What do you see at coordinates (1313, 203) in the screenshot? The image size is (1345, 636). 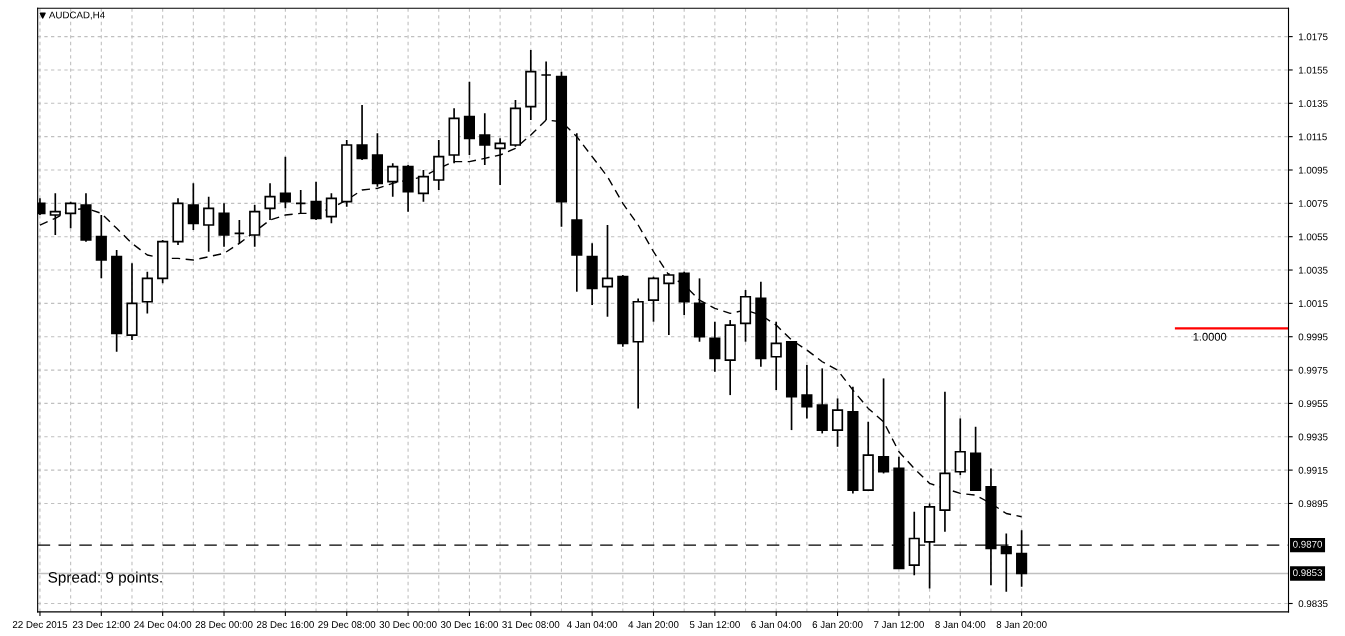 I see `y-tick-label: 1.0075` at bounding box center [1313, 203].